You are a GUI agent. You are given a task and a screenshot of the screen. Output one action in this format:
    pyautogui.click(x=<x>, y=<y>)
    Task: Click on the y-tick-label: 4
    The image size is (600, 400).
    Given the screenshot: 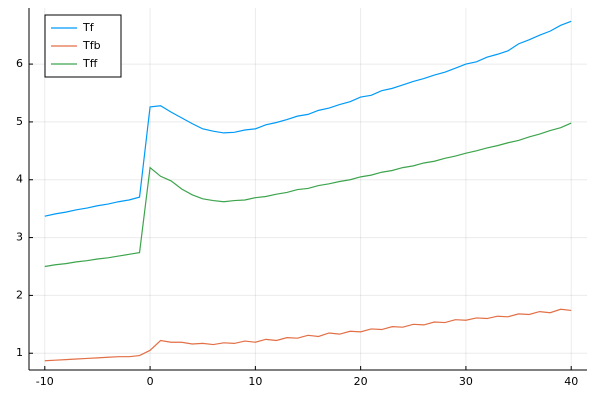 What is the action you would take?
    pyautogui.click(x=19, y=179)
    